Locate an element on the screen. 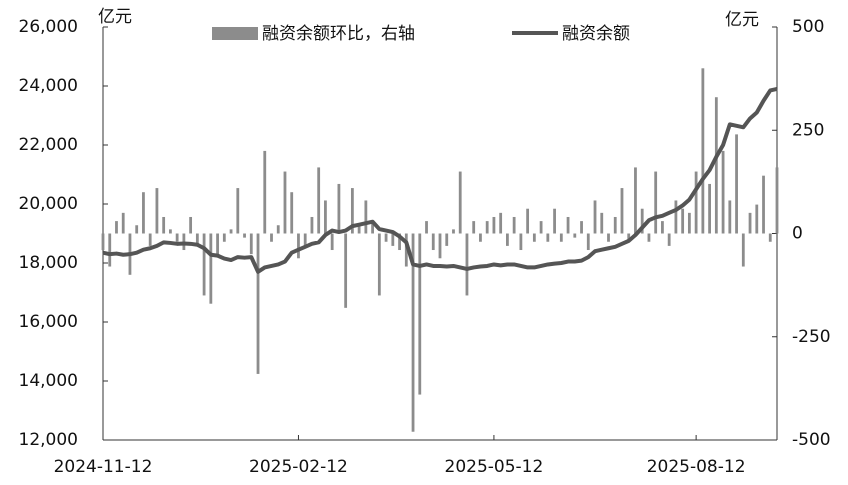  y-tick-label: 14,000 is located at coordinates (48, 381).